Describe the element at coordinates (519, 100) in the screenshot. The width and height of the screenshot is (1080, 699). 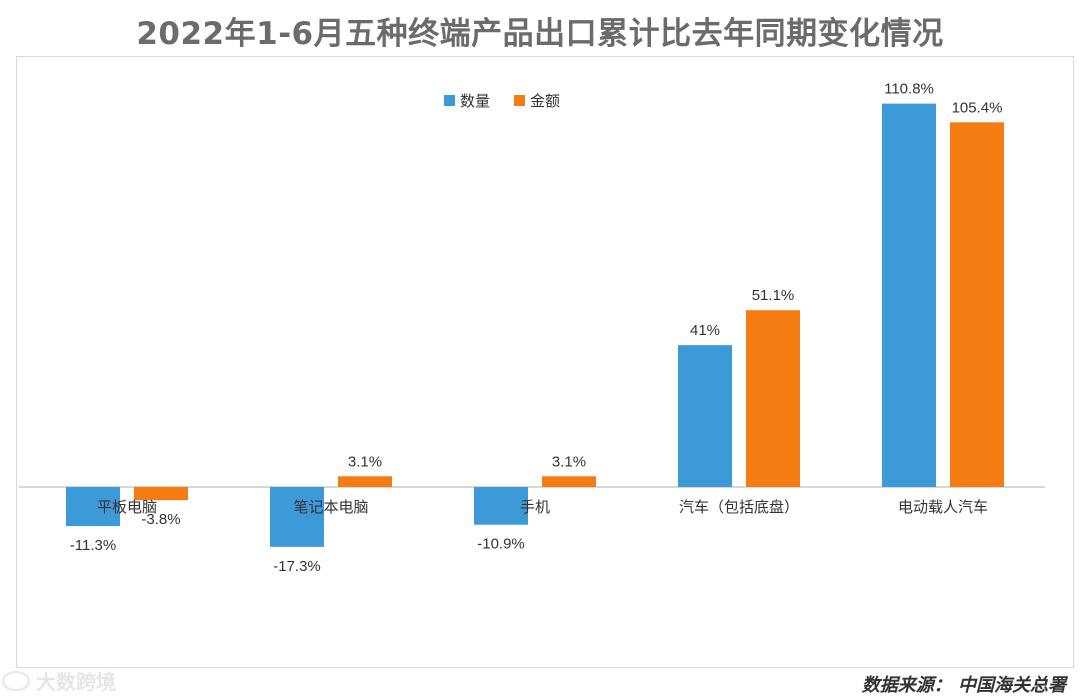
I see `legend-swatch-amount` at that location.